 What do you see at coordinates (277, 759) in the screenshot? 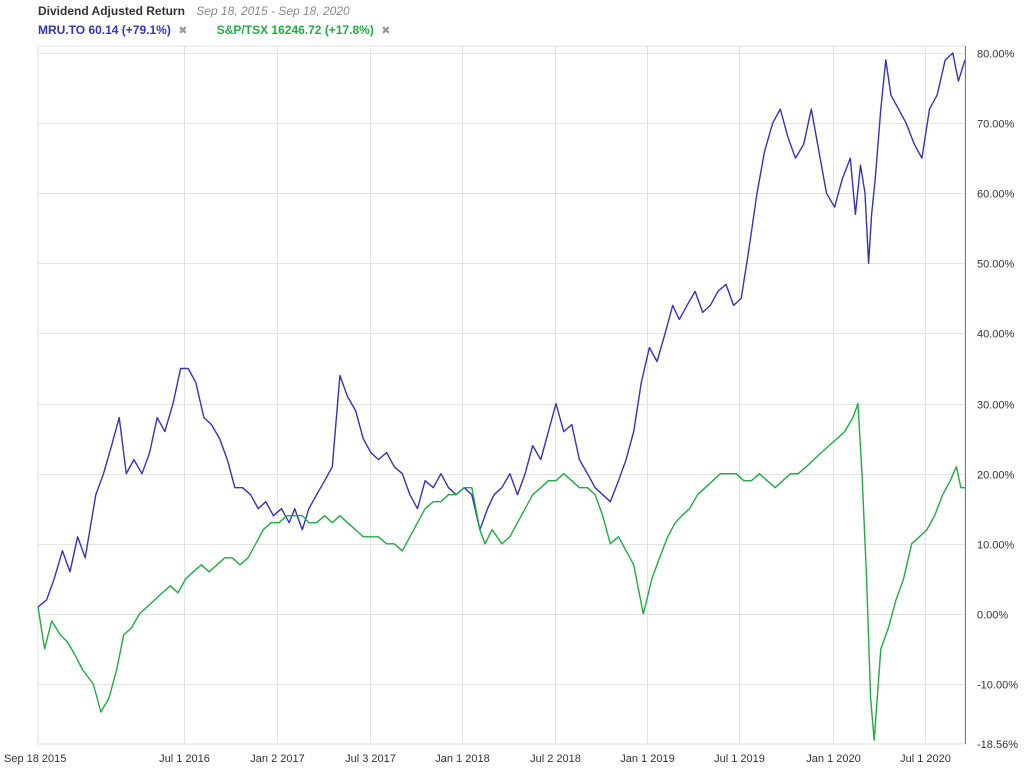
I see `x-tick-label: Jan 2 2017` at bounding box center [277, 759].